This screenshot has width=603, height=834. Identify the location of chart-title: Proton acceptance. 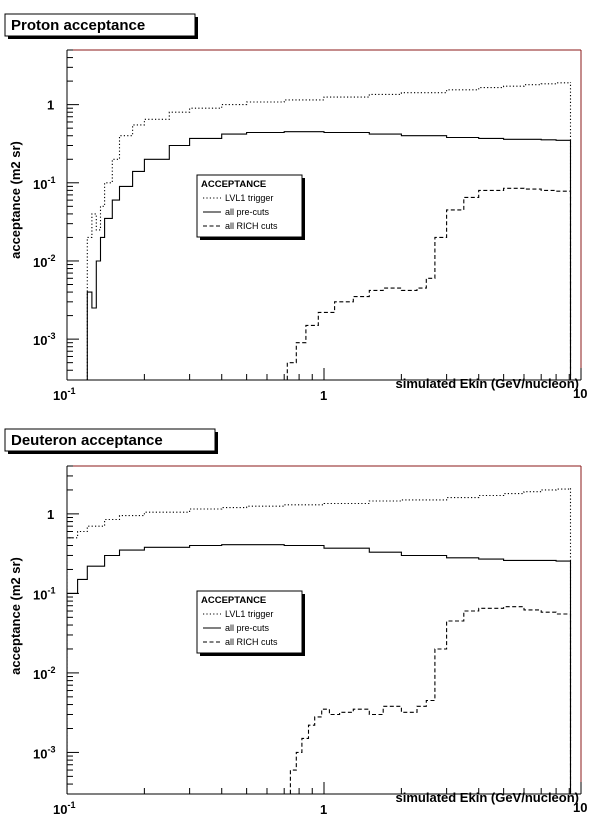
(78, 25).